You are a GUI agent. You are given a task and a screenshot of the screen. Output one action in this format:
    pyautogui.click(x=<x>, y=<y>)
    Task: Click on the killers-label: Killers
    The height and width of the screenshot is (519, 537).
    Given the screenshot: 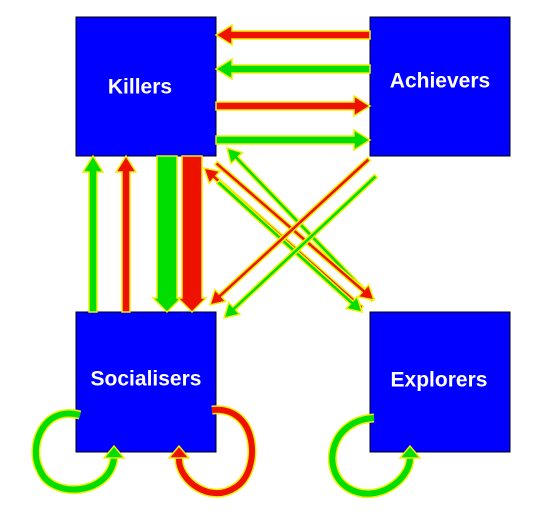 What is the action you would take?
    pyautogui.click(x=140, y=87)
    